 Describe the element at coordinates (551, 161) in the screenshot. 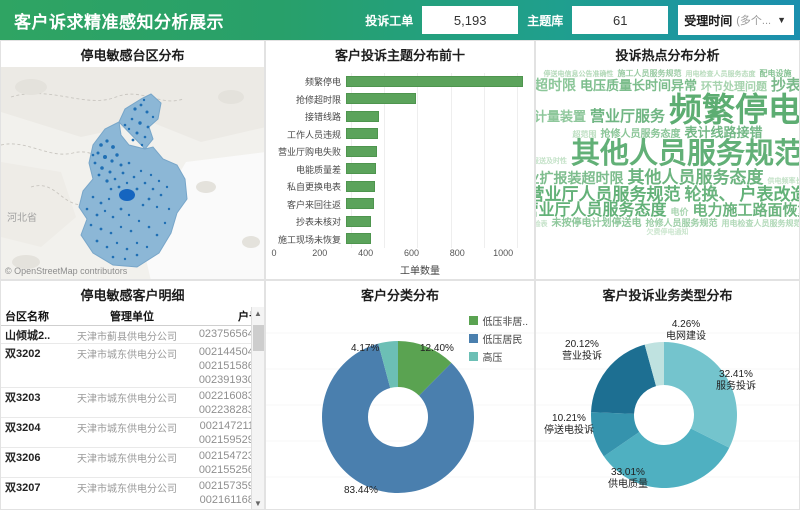

I see `word-cloud-term: 报送及时性` at that location.